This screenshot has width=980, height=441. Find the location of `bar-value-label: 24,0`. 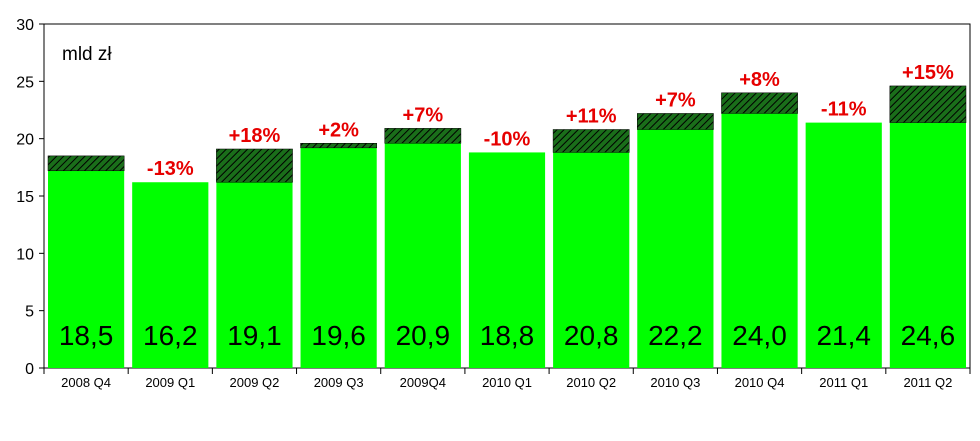

bar-value-label: 24,0 is located at coordinates (759, 335).